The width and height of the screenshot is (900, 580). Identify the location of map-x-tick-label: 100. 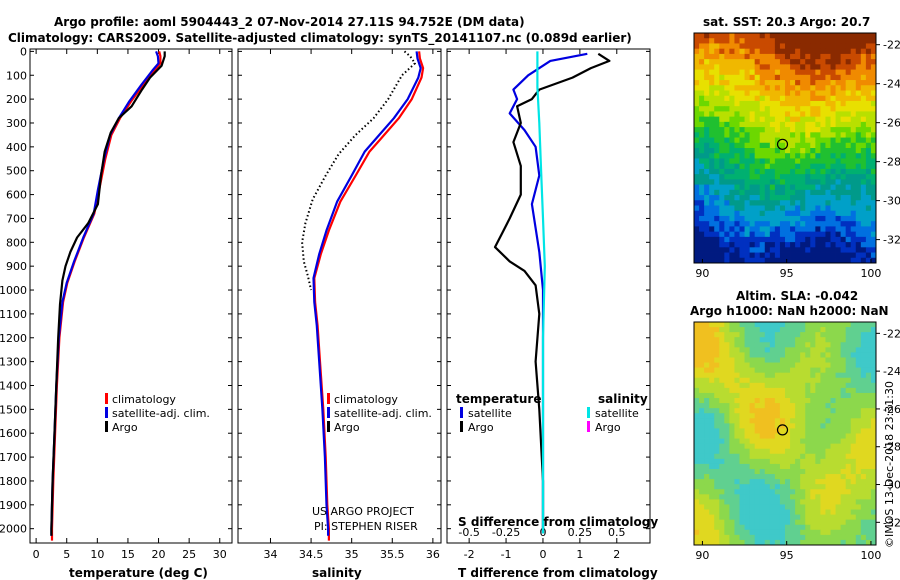
(870, 555).